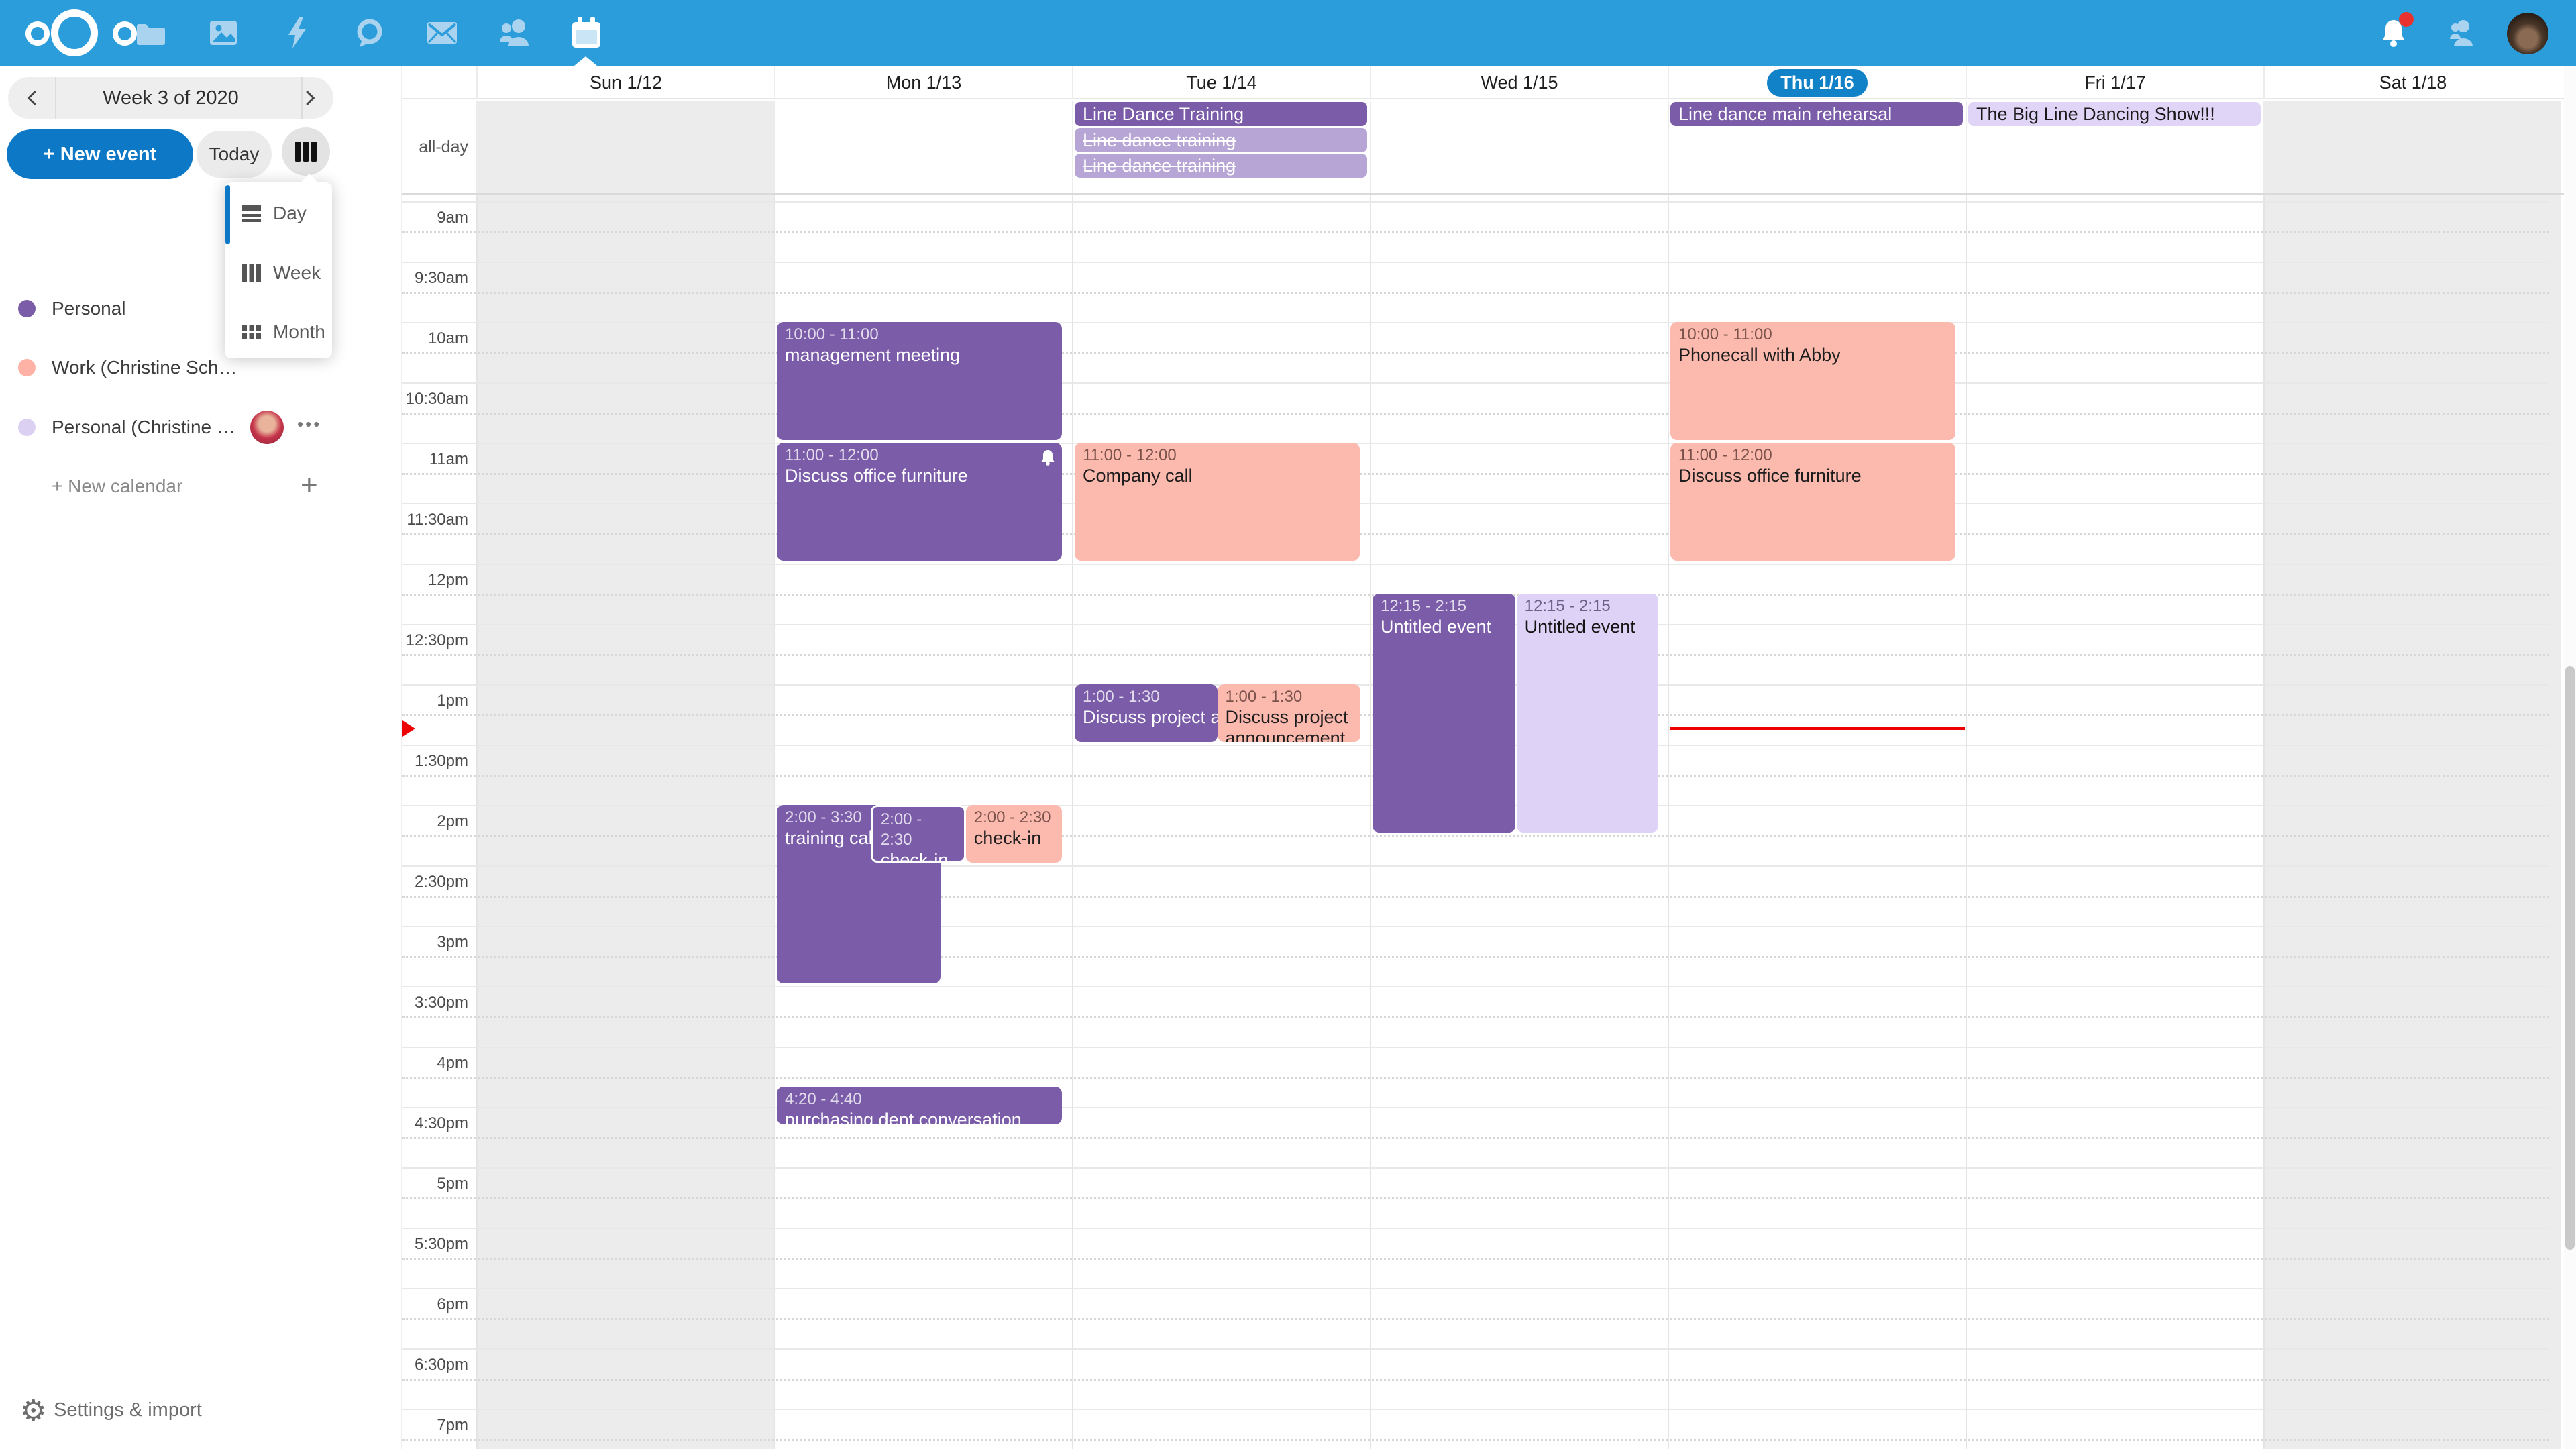 The width and height of the screenshot is (2576, 1449). I want to click on day-header-label: Thu 1/16, so click(1817, 82).